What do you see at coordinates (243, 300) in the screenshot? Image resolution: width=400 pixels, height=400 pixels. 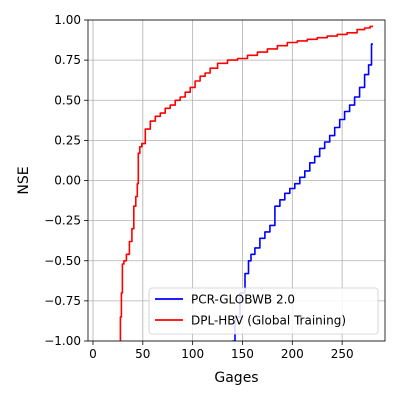 I see `legend-label-pcr: PCR-GLOBWB 2.0` at bounding box center [243, 300].